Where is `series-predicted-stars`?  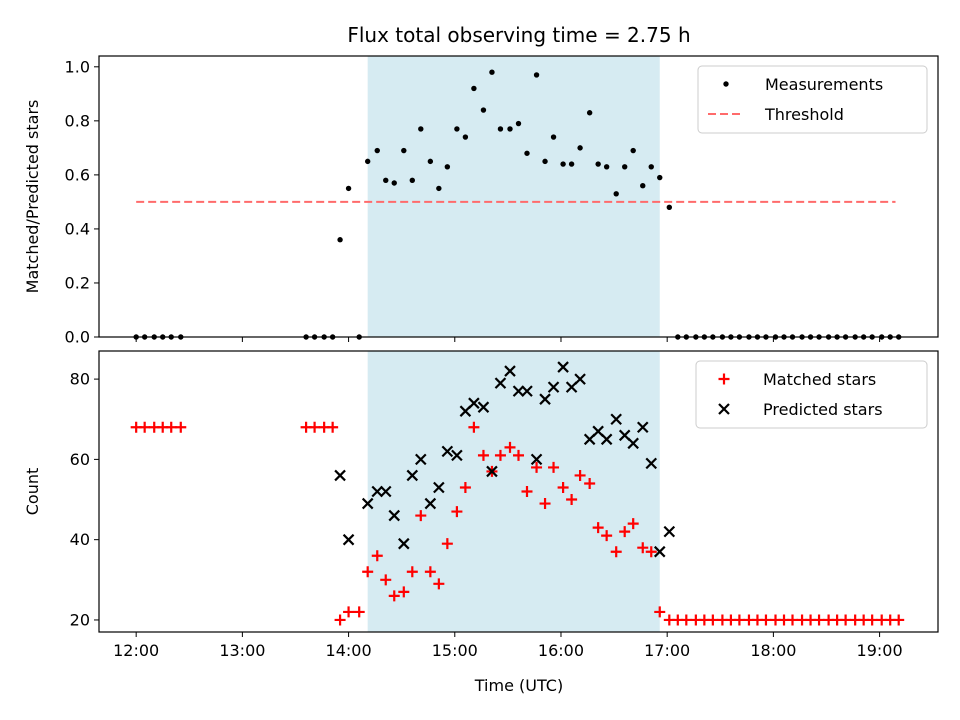 series-predicted-stars is located at coordinates (505, 459).